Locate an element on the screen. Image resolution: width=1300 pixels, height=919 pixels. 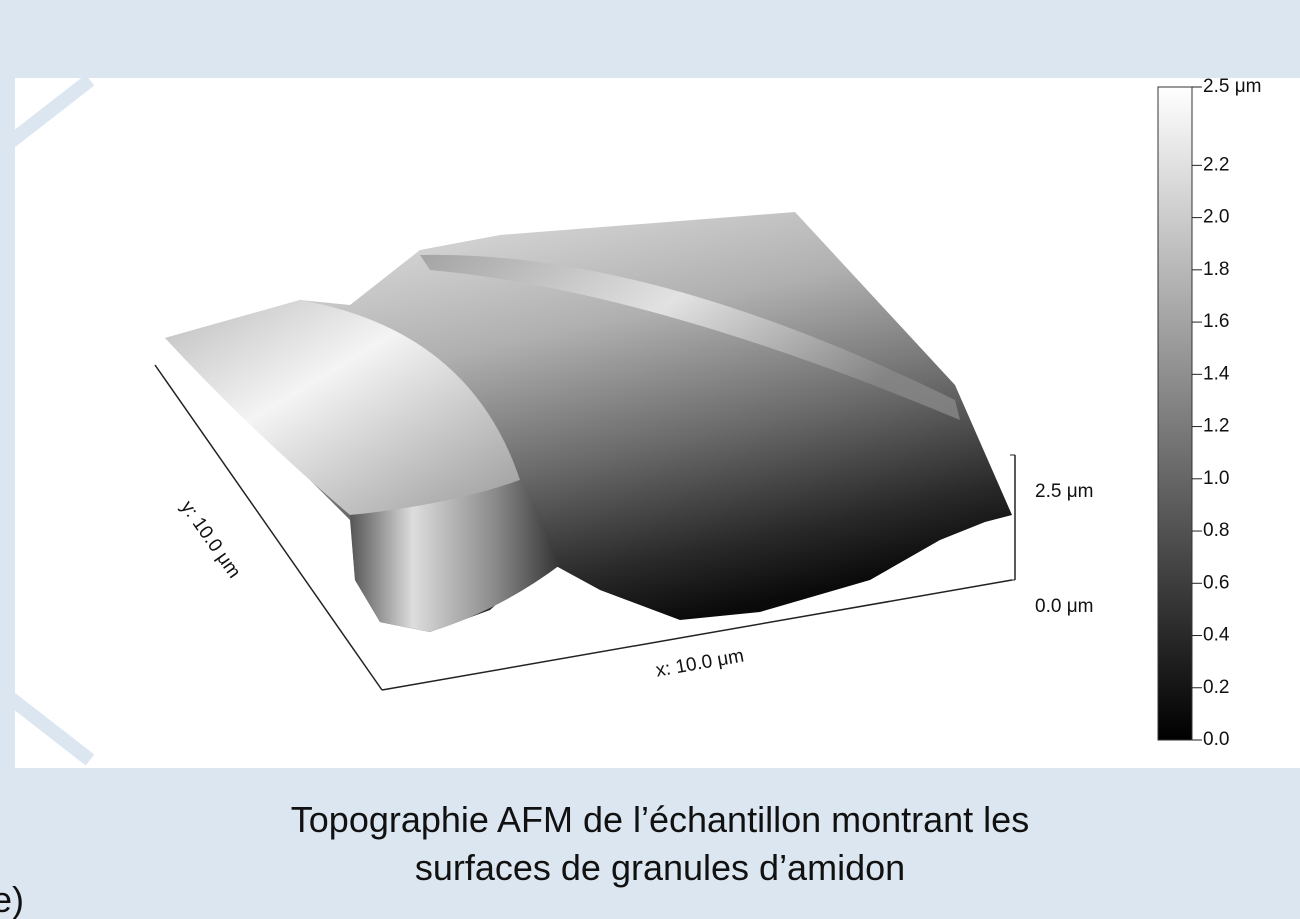
colorbar-tick-label: 2.2 is located at coordinates (1216, 164).